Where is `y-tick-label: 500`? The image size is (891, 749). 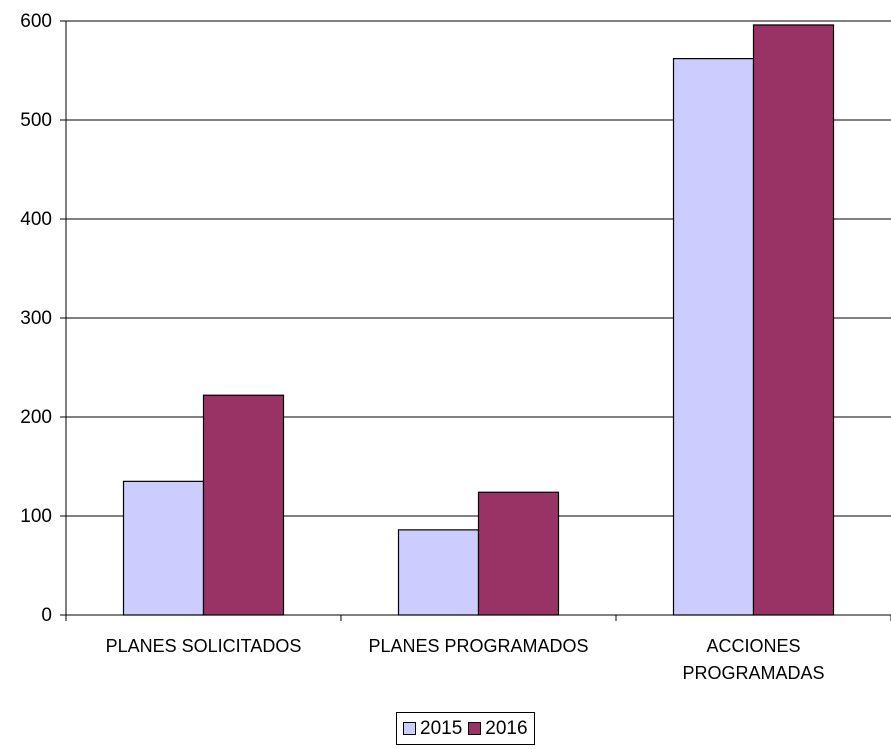 y-tick-label: 500 is located at coordinates (36, 120).